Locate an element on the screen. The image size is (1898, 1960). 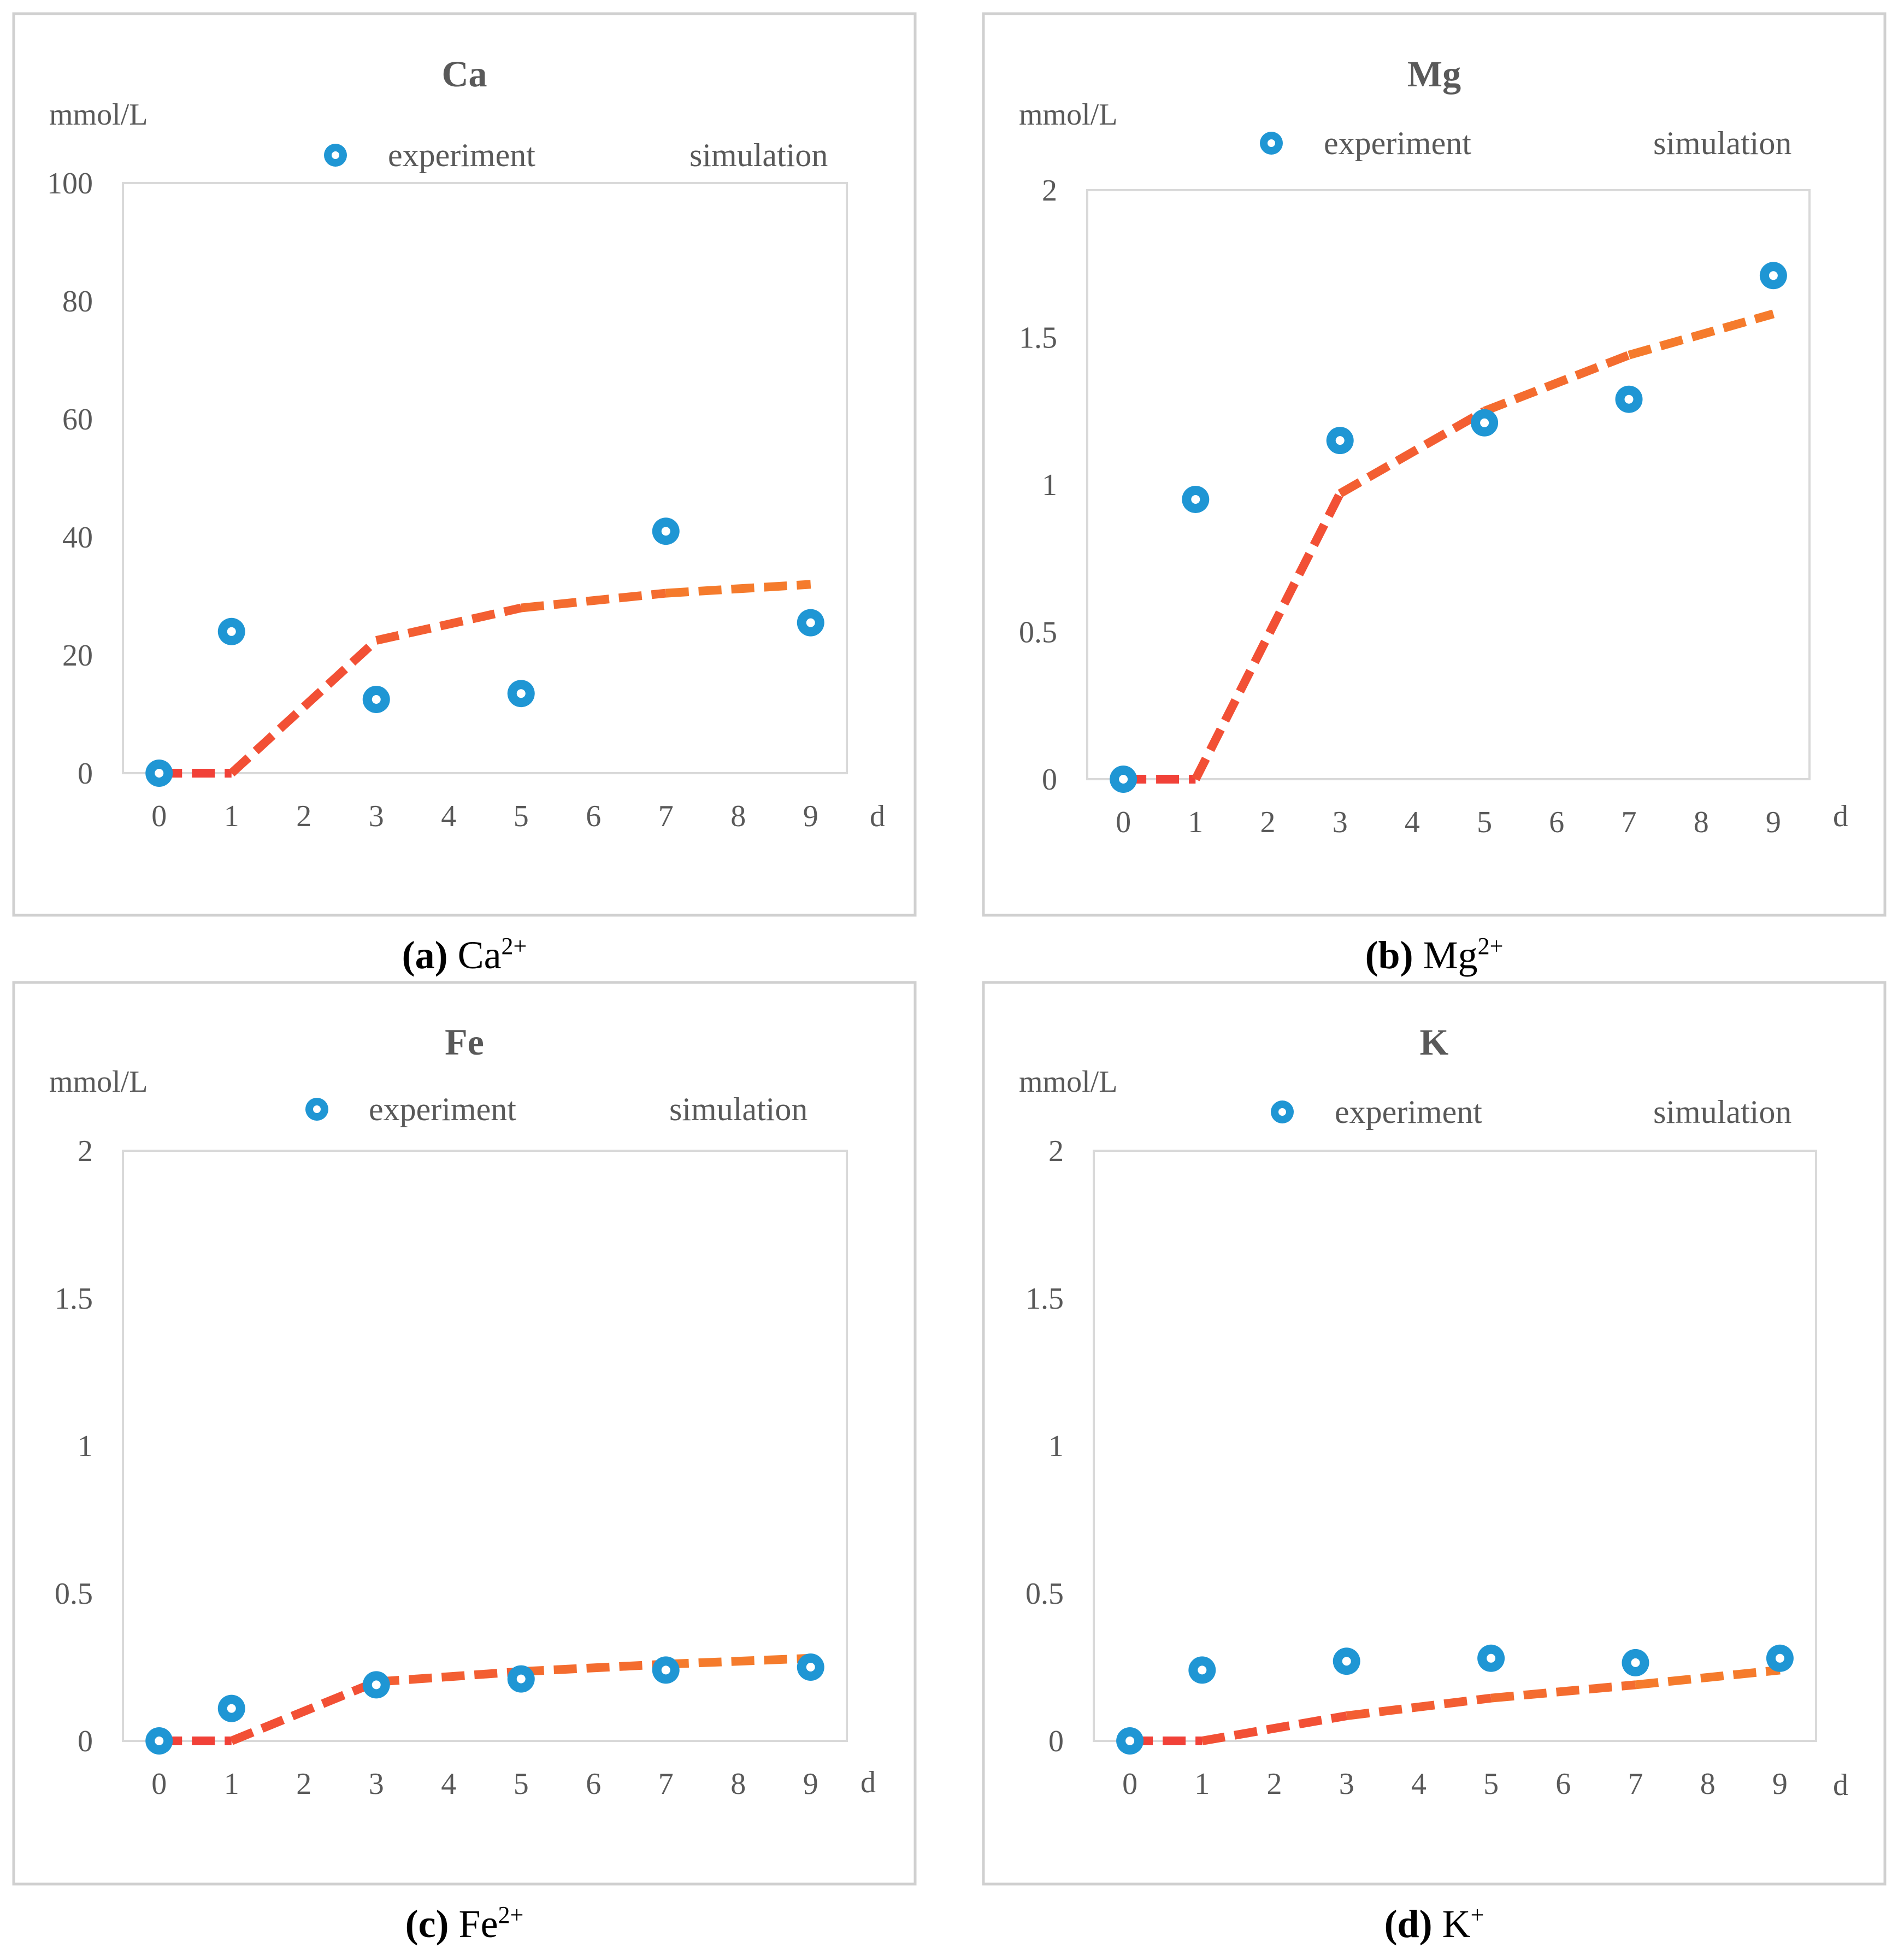
y-tick-labels: 0 0.5 1 1.5 2 is located at coordinates (1044, 1446).